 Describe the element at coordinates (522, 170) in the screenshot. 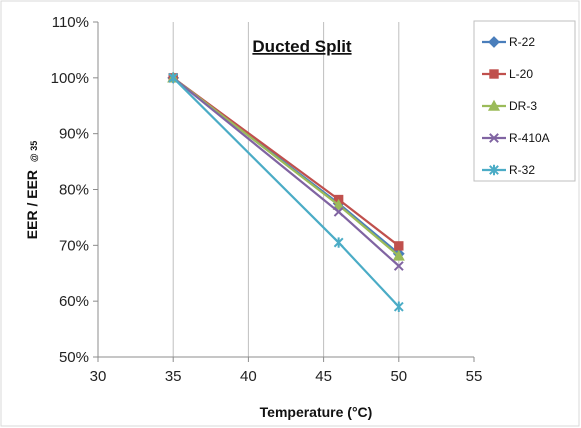

I see `legend-label-R-32: R-32` at that location.